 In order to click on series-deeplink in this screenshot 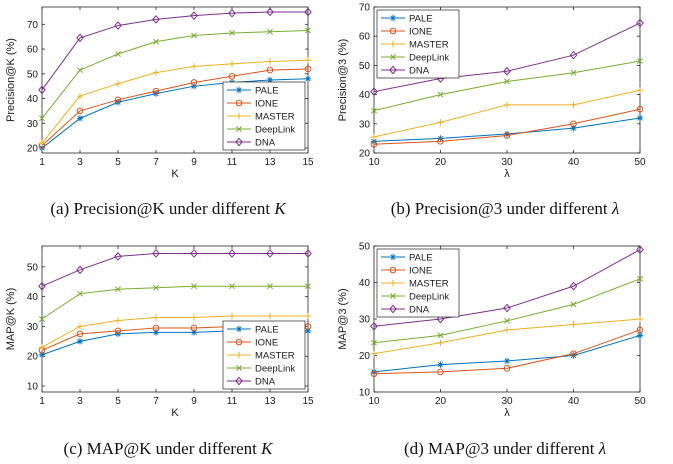, I will do `click(175, 74)`.